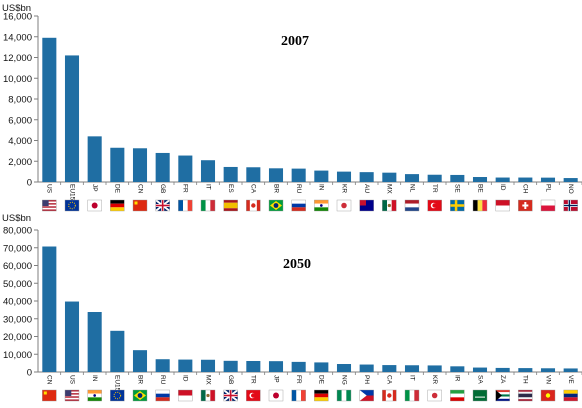 The image size is (582, 408). Describe the element at coordinates (548, 205) in the screenshot. I see `flag-pl-icon` at that location.